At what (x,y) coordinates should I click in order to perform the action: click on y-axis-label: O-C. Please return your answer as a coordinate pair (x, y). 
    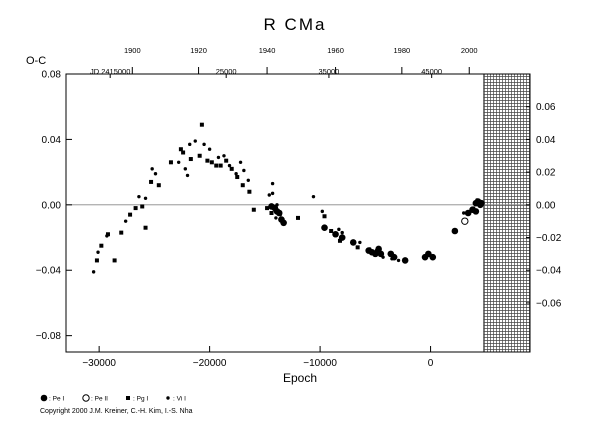
    Looking at the image, I should click on (36, 61).